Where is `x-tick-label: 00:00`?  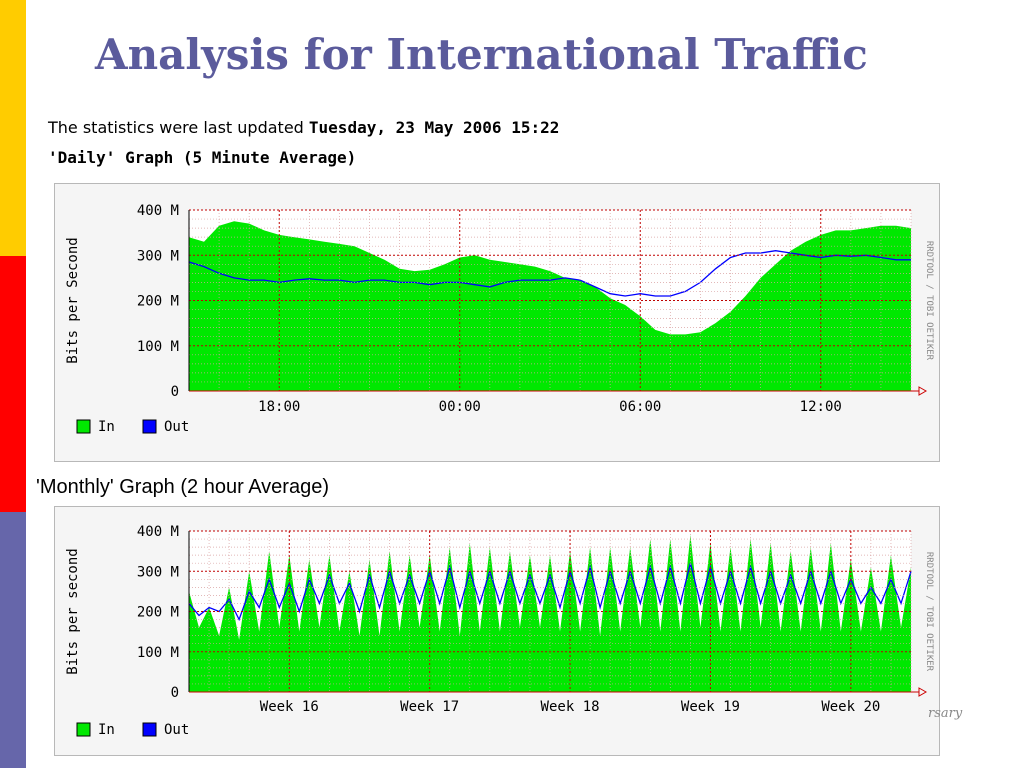
x-tick-label: 00:00 is located at coordinates (460, 407).